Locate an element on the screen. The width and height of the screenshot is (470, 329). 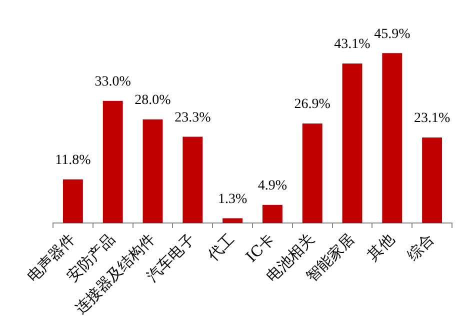
data-label: 45.9% is located at coordinates (392, 34).